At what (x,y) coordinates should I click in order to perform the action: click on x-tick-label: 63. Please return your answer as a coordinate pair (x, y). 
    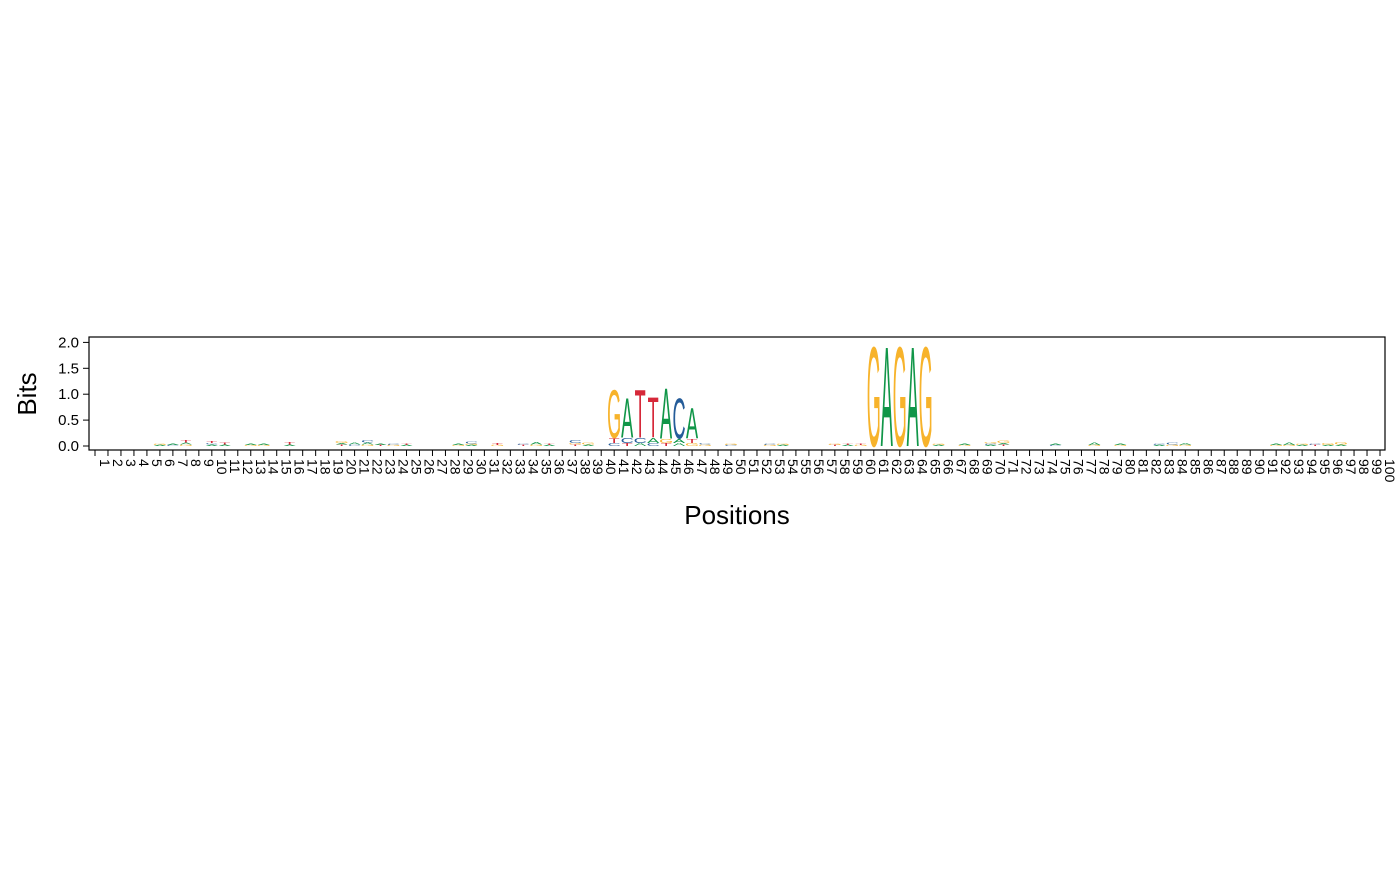
    Looking at the image, I should click on (910, 467).